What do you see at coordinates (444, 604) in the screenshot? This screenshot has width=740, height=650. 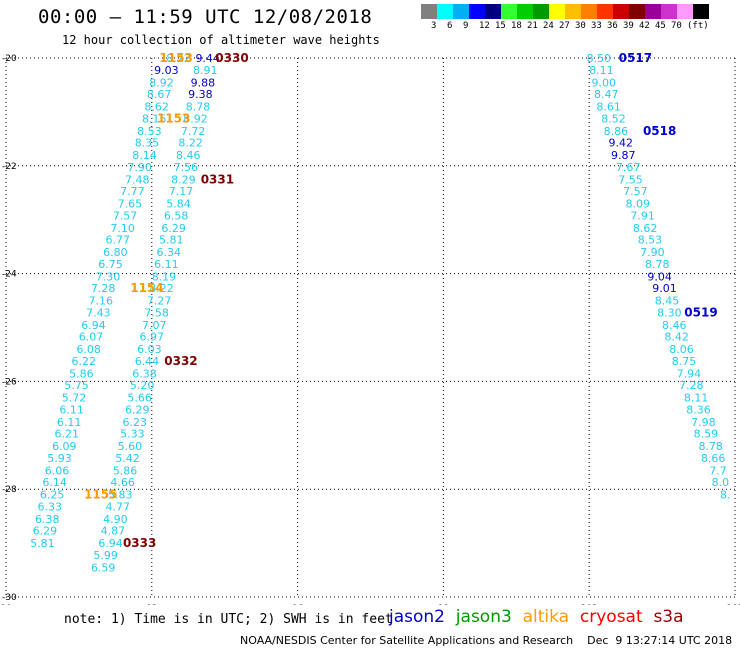 I see `x-tick-label: 99` at bounding box center [444, 604].